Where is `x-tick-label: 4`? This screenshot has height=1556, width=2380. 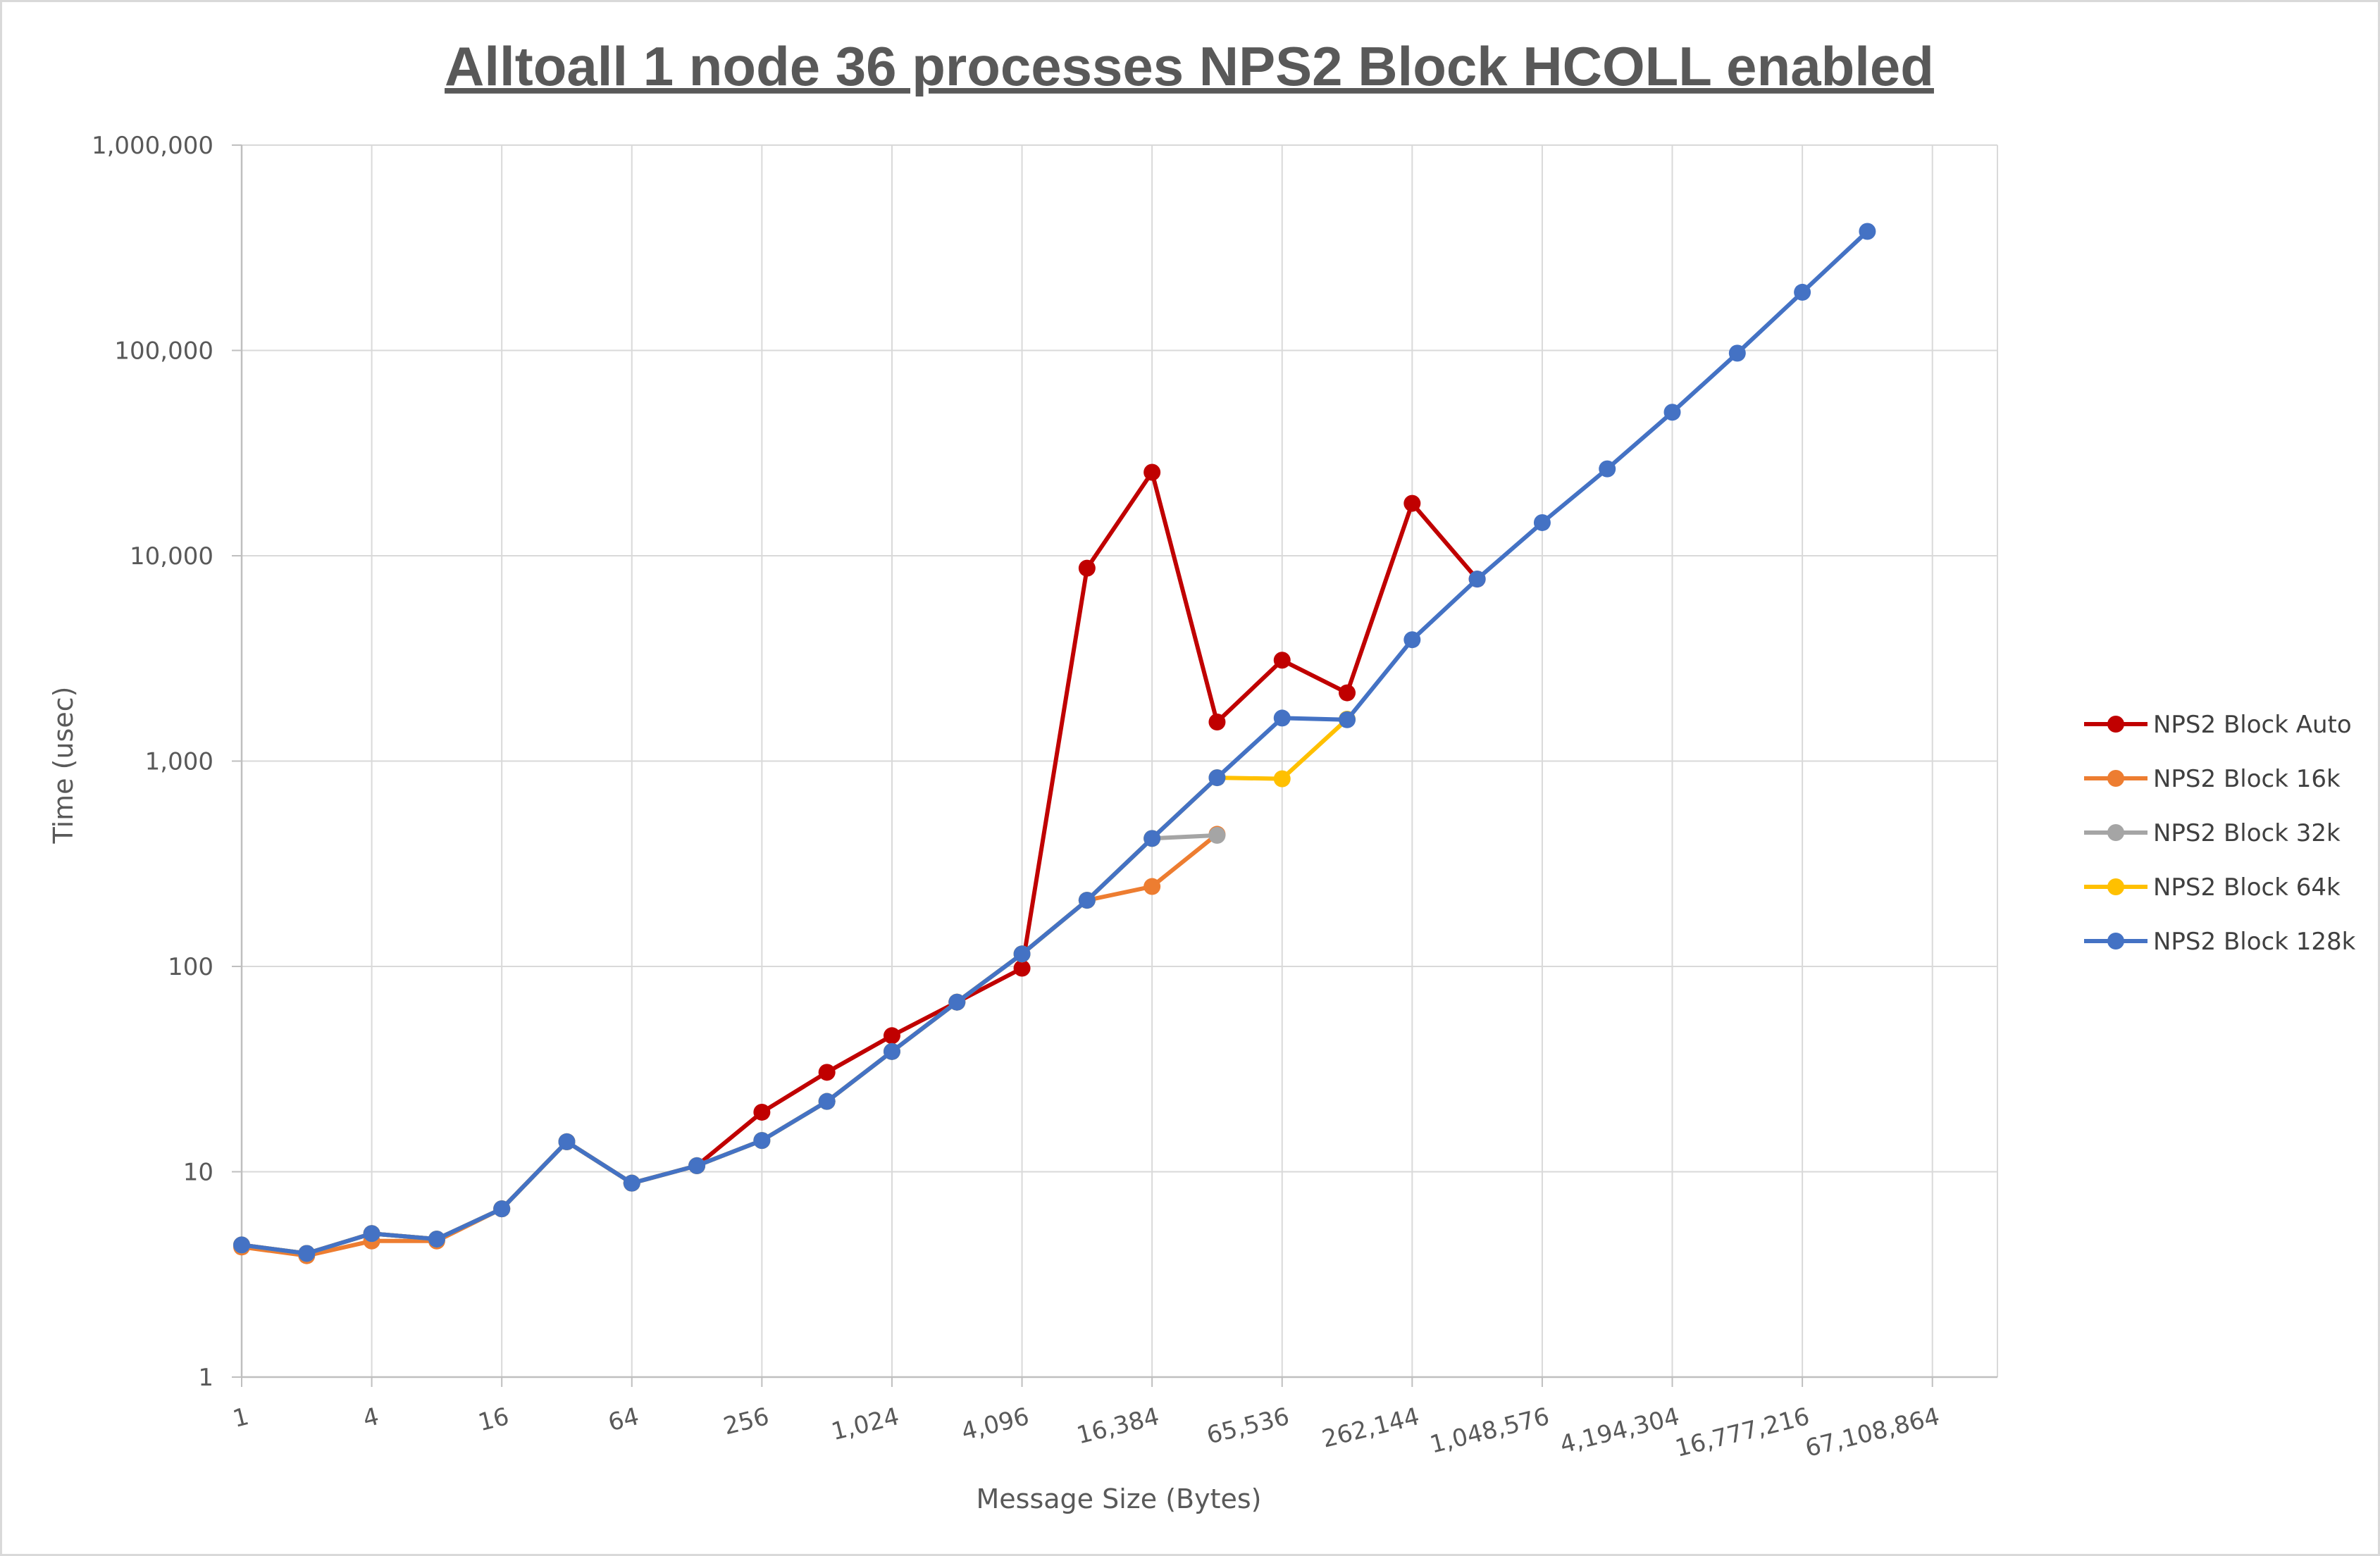 x-tick-label: 4 is located at coordinates (371, 1417).